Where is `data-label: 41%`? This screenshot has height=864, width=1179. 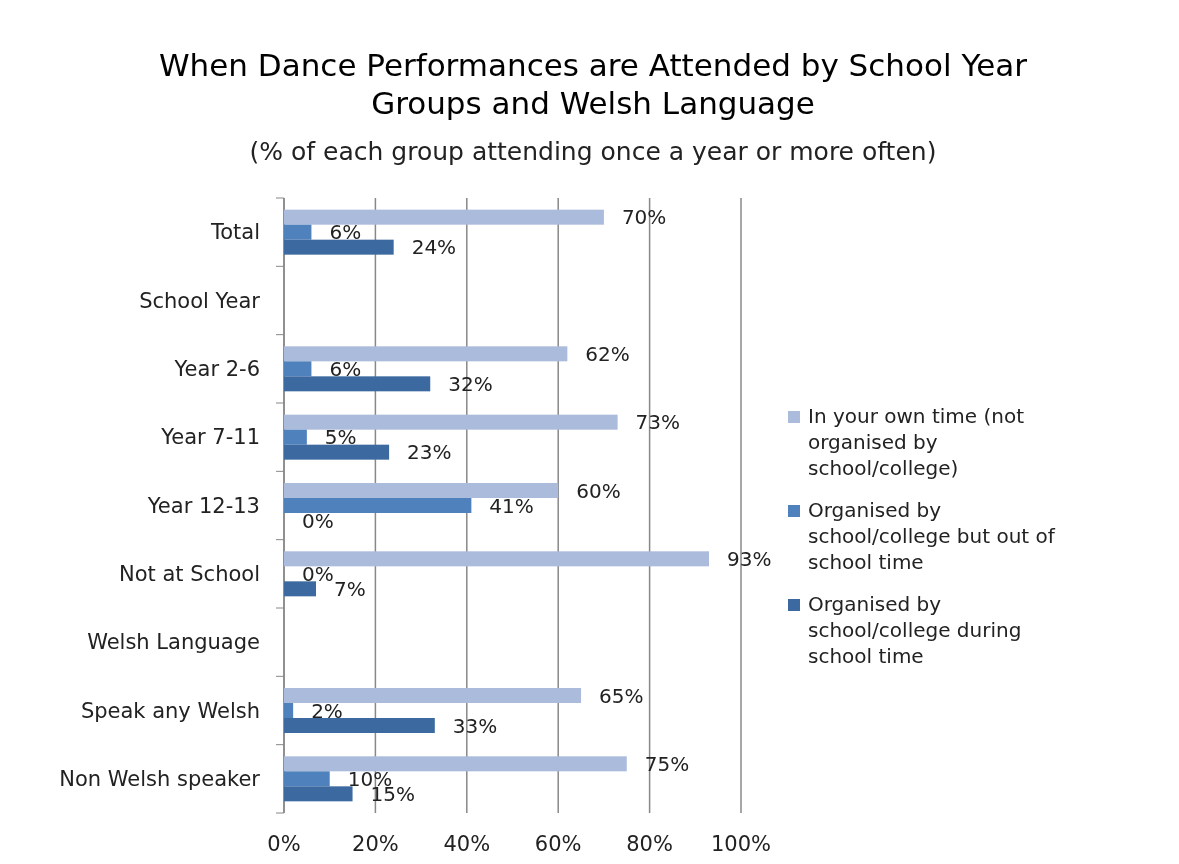 data-label: 41% is located at coordinates (511, 505).